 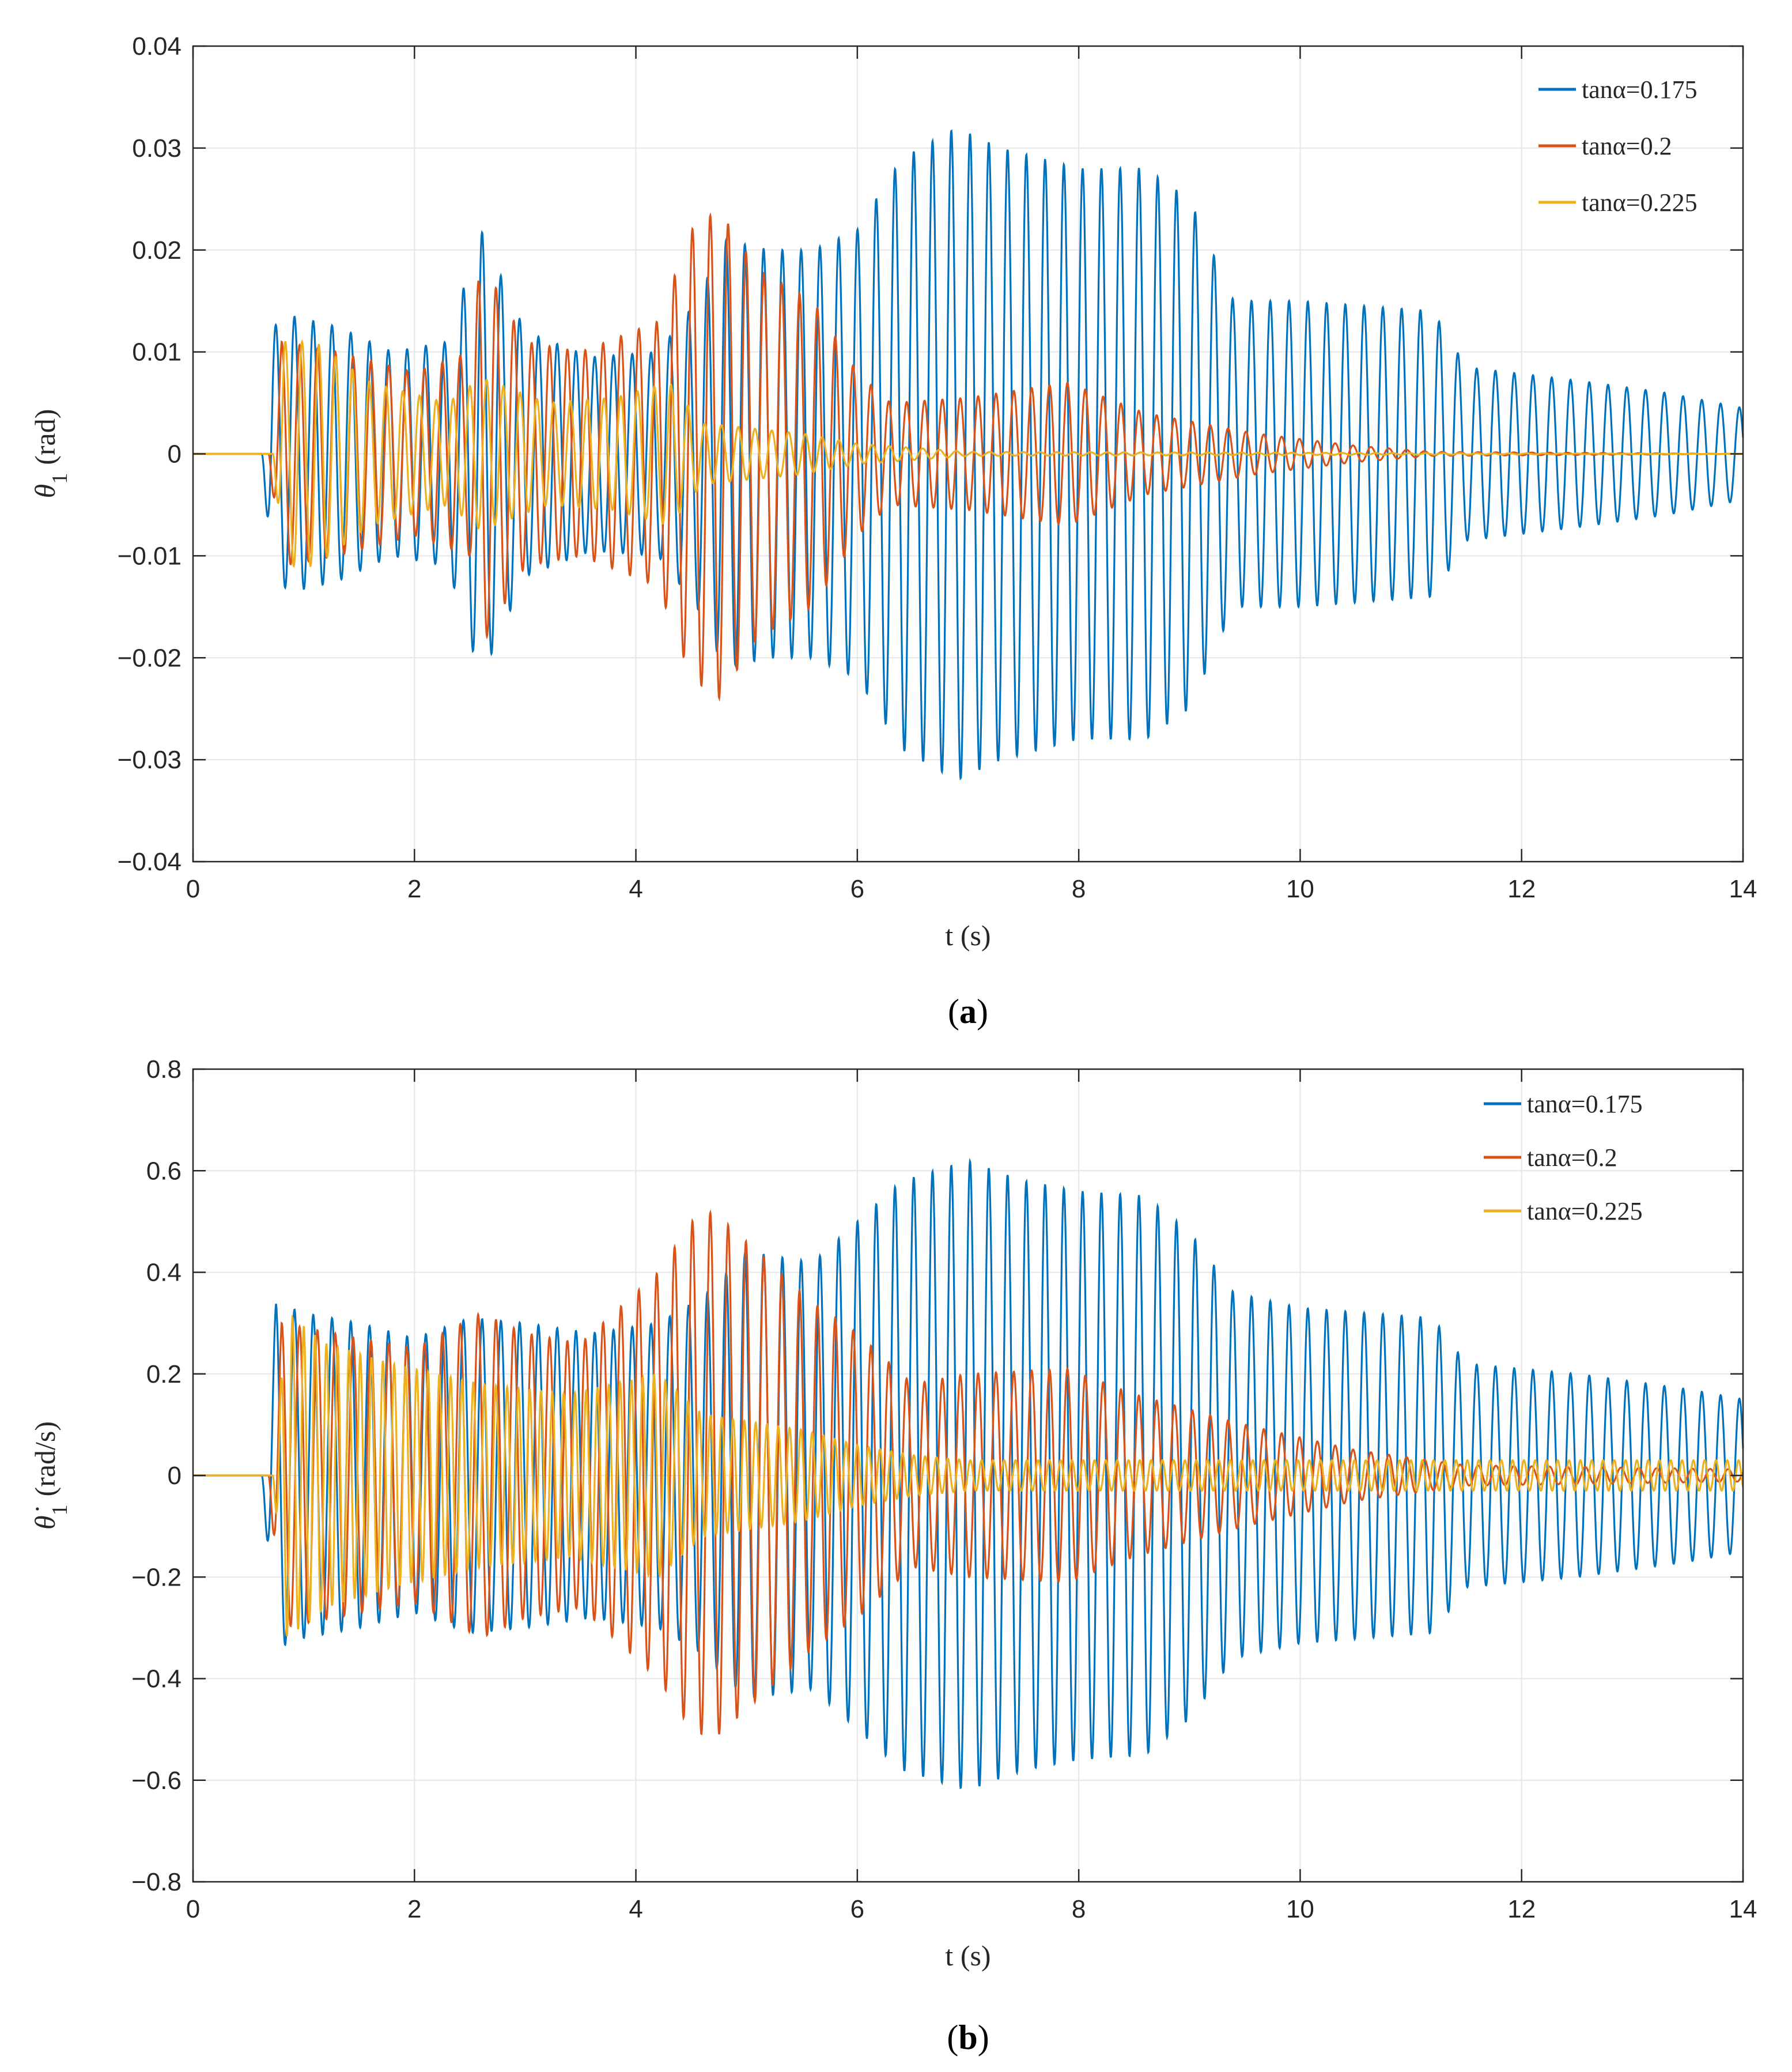 What do you see at coordinates (156, 1781) in the screenshot?
I see `y-tick-label-b: −0.6` at bounding box center [156, 1781].